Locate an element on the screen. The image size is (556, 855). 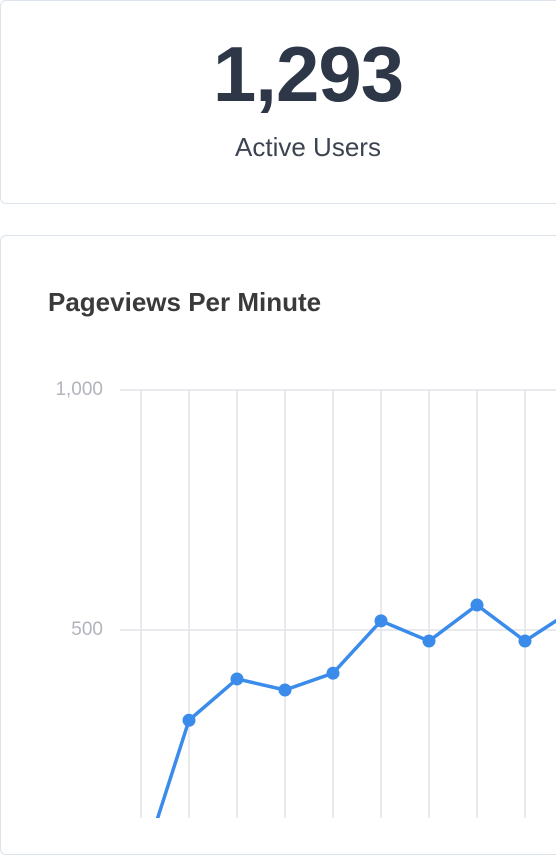
chart-title: Pageviews Per Minute is located at coordinates (184, 302).